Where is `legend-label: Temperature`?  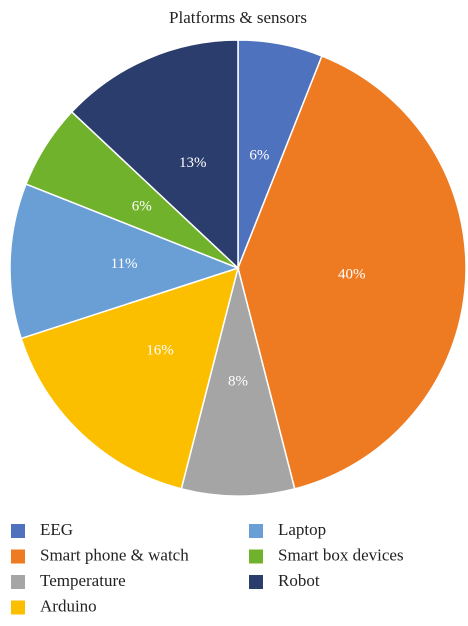 legend-label: Temperature is located at coordinates (83, 580).